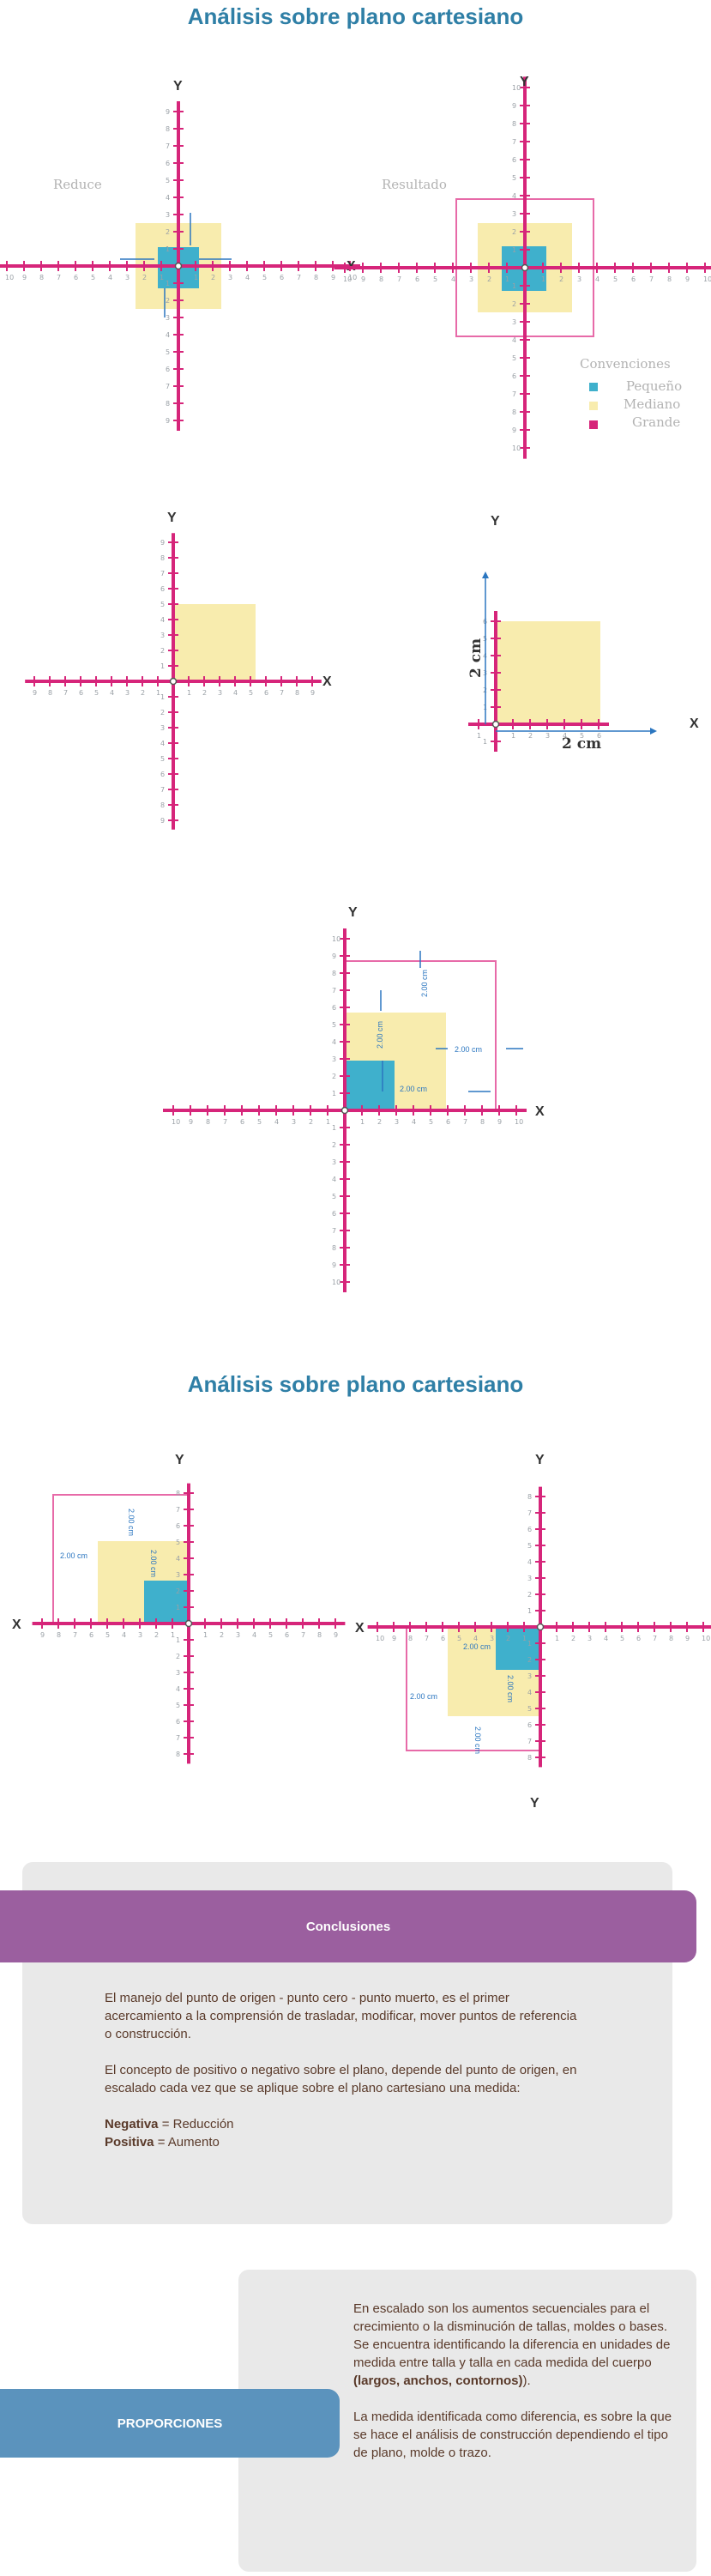 This screenshot has width=711, height=2576. I want to click on reduce-label: Reduce, so click(77, 184).